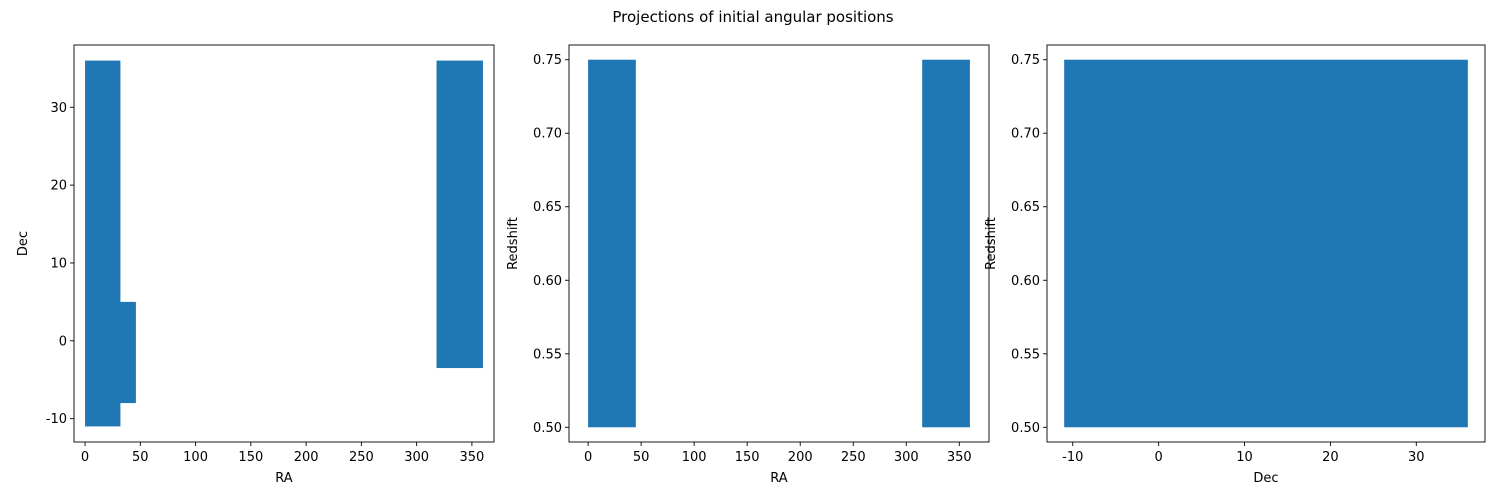 The width and height of the screenshot is (1500, 500). I want to click on x-tick-label: 10, so click(1244, 457).